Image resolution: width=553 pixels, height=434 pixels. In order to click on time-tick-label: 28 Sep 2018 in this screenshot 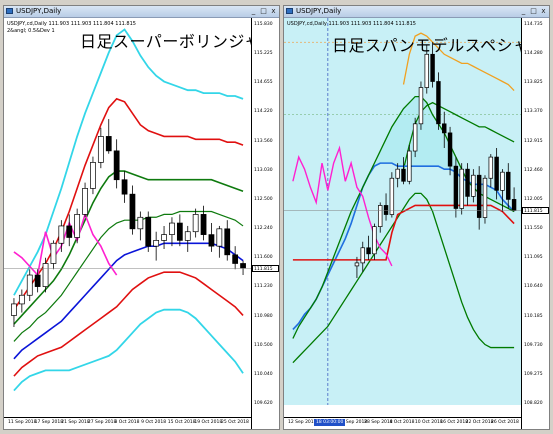, I will do `click(378, 422)`.